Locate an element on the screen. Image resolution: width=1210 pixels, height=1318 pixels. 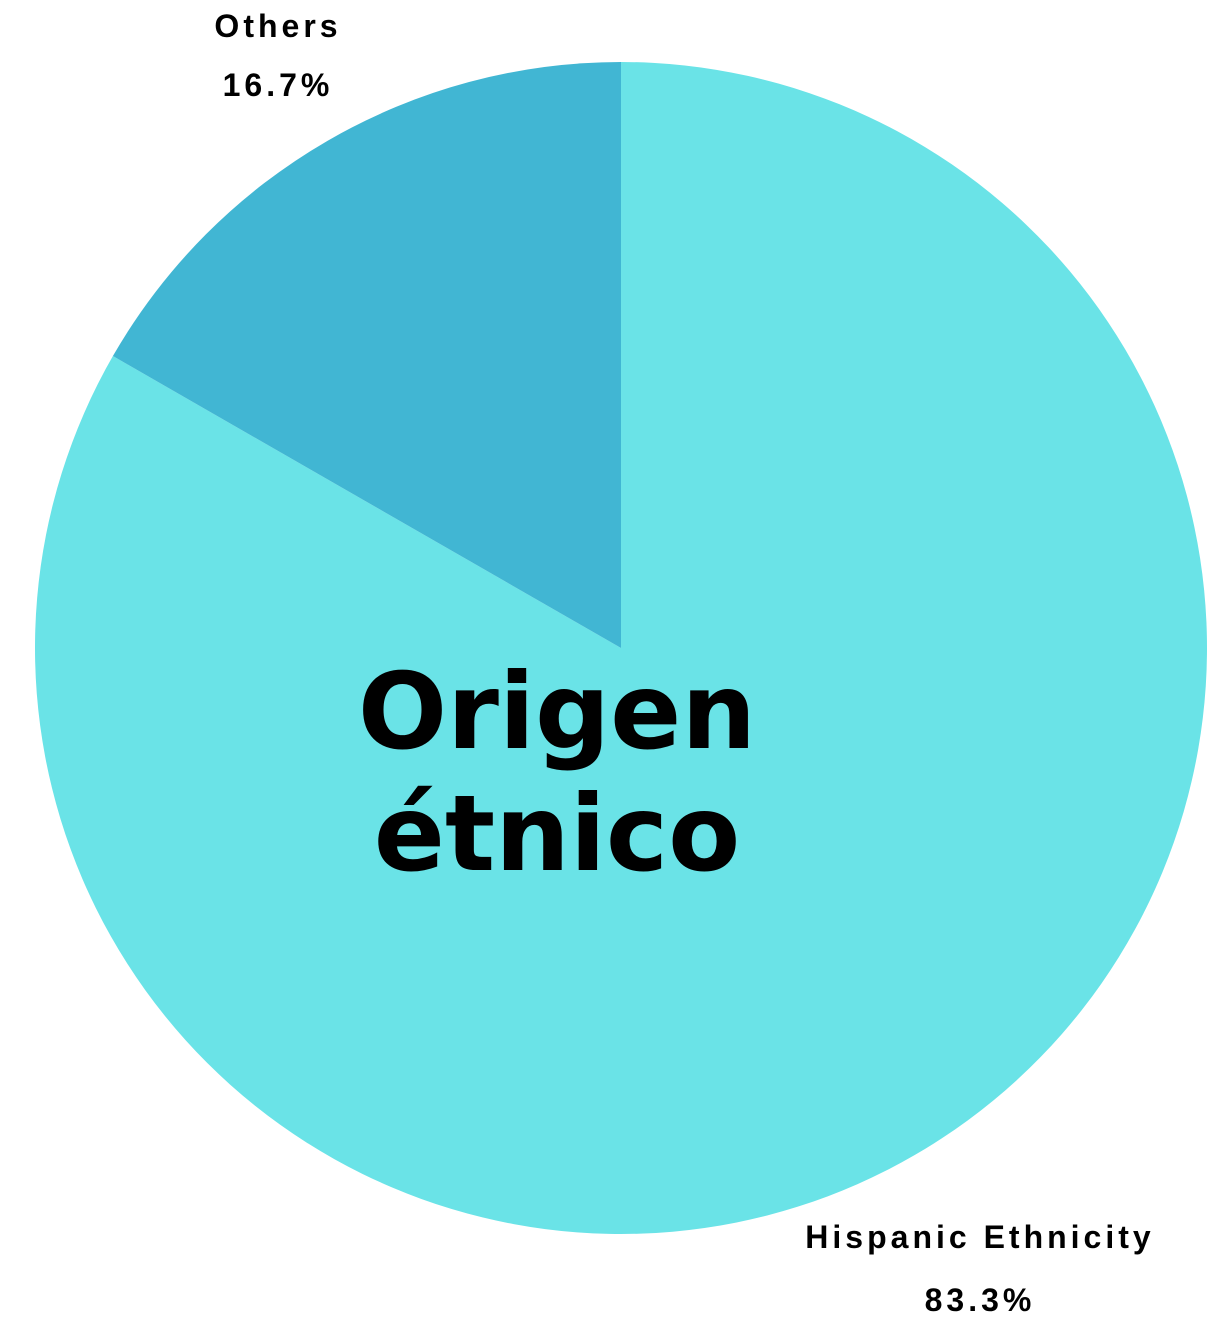
chart-title-line-2: étnico is located at coordinates (557, 834).